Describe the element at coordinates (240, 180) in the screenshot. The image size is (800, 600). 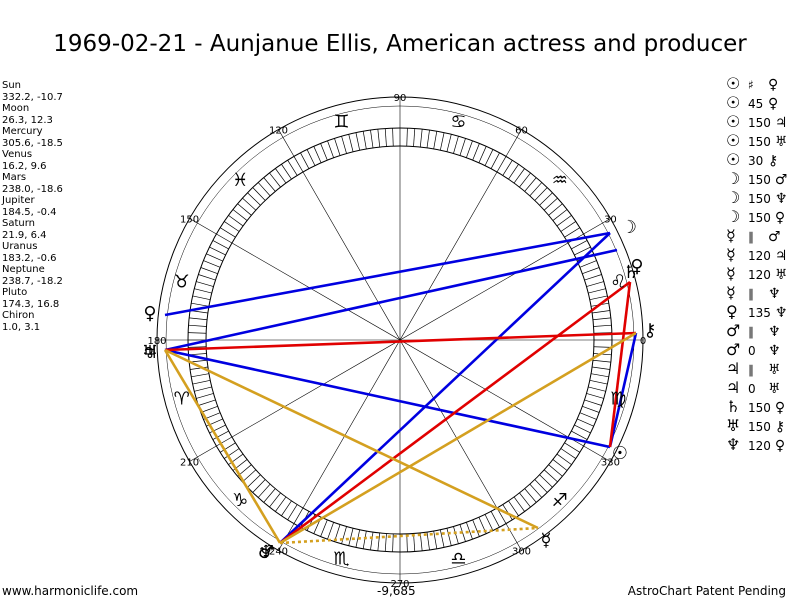
I see `zodiac-sign-glyph: ♓` at that location.